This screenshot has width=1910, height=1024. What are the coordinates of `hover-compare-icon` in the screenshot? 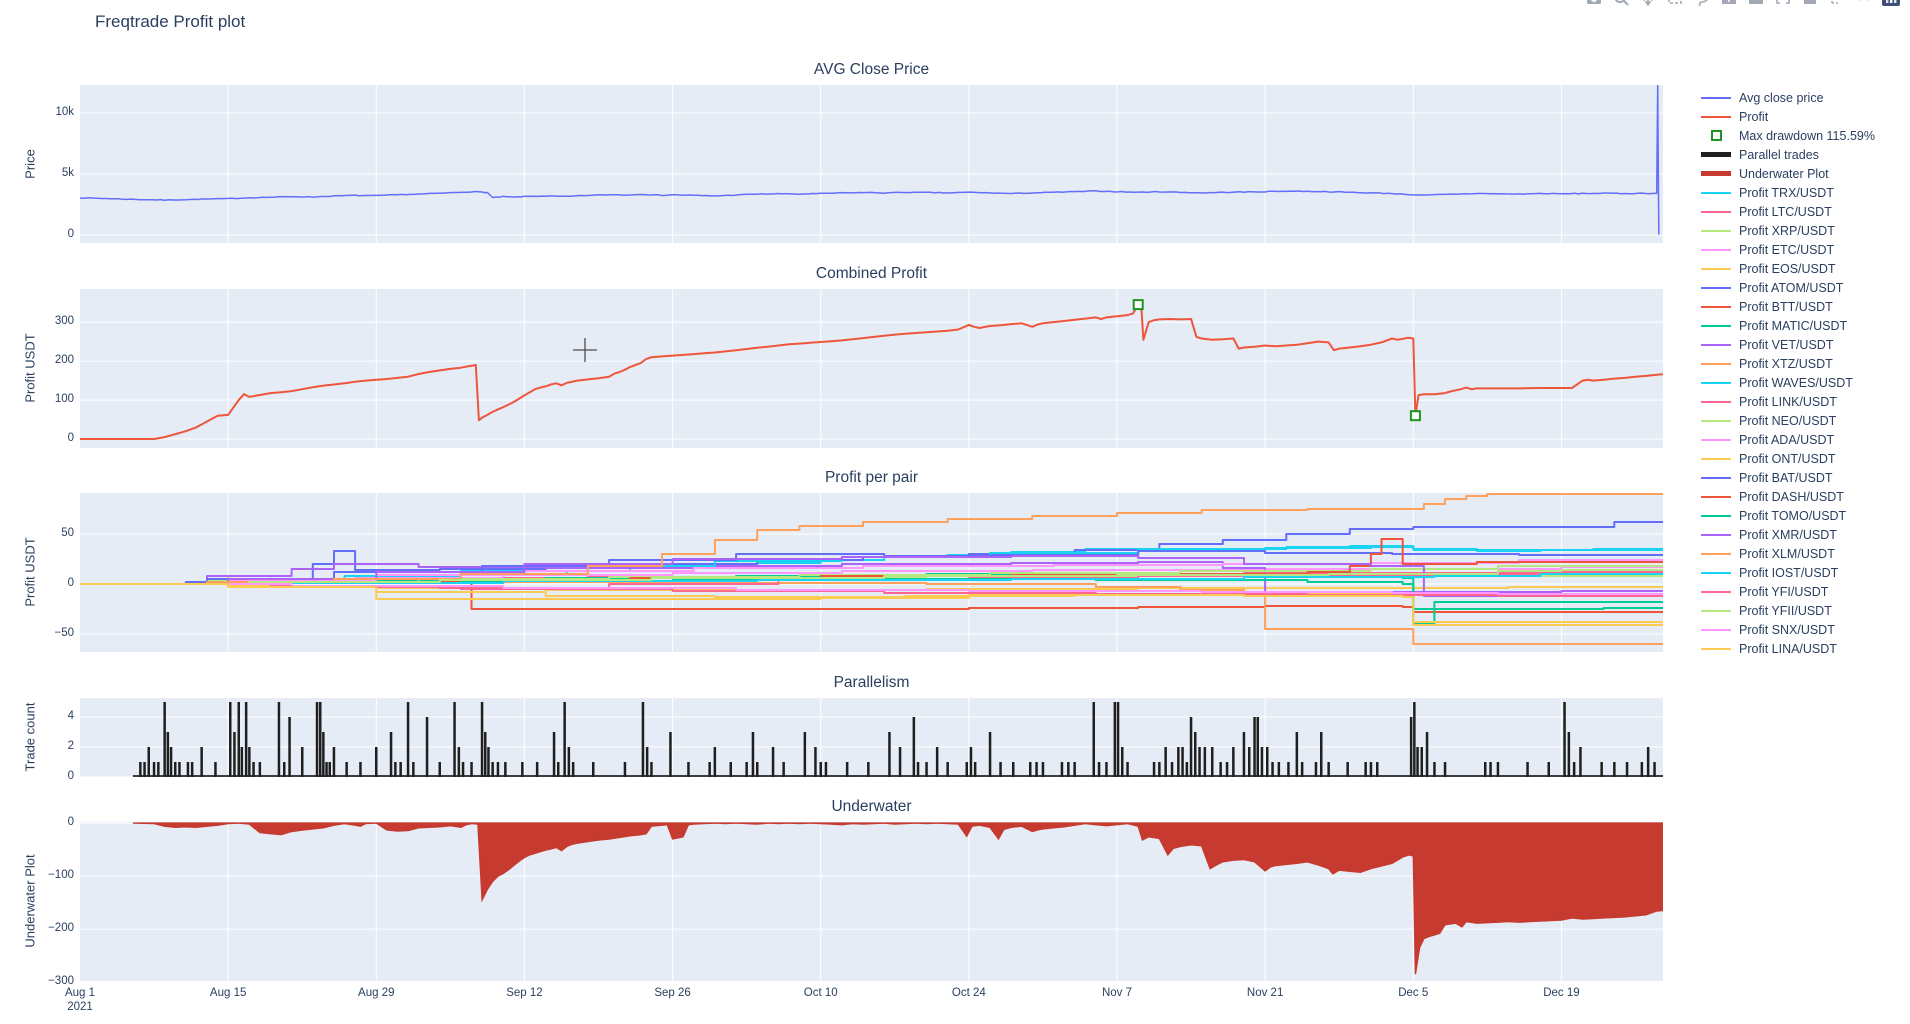 It's located at (1864, 6).